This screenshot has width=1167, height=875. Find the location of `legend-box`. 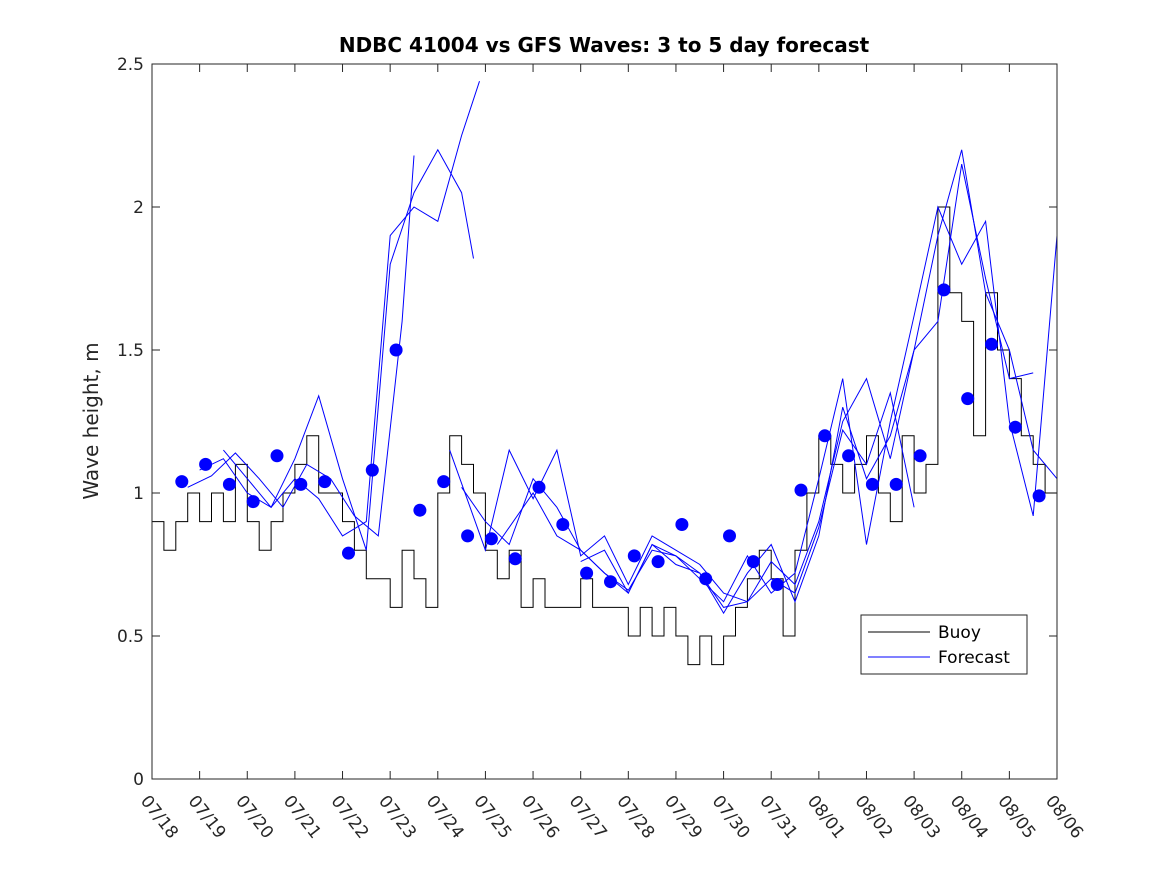

legend-box is located at coordinates (944, 644).